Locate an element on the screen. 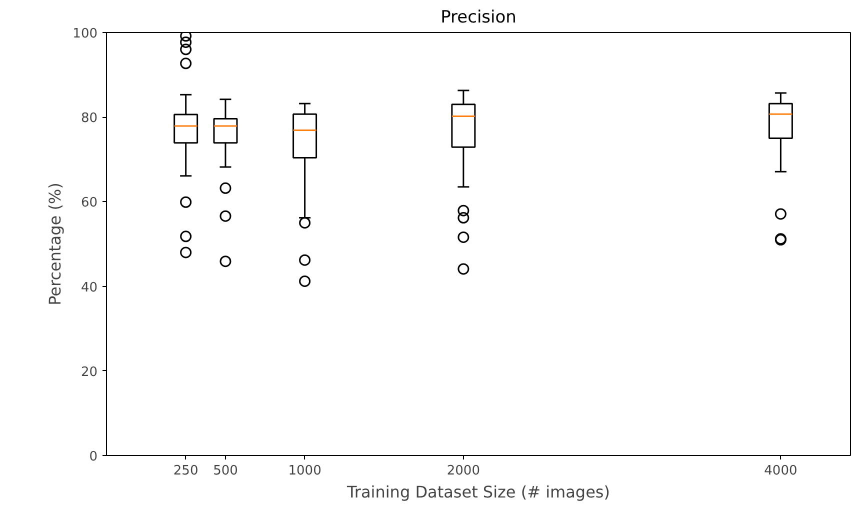 The height and width of the screenshot is (515, 853). y-tick-label: 80 is located at coordinates (89, 118).